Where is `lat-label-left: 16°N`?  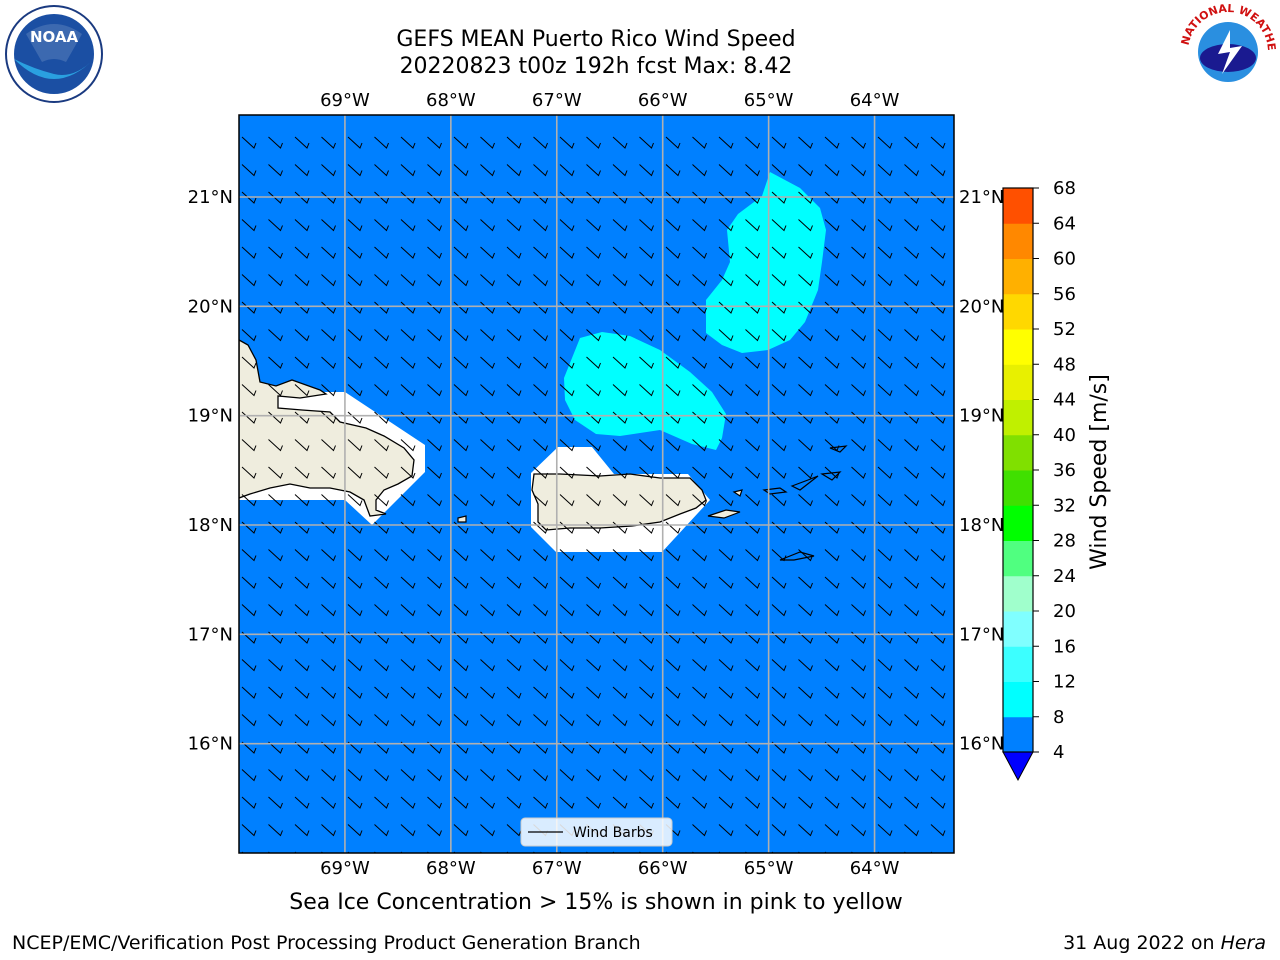
lat-label-left: 16°N is located at coordinates (210, 744).